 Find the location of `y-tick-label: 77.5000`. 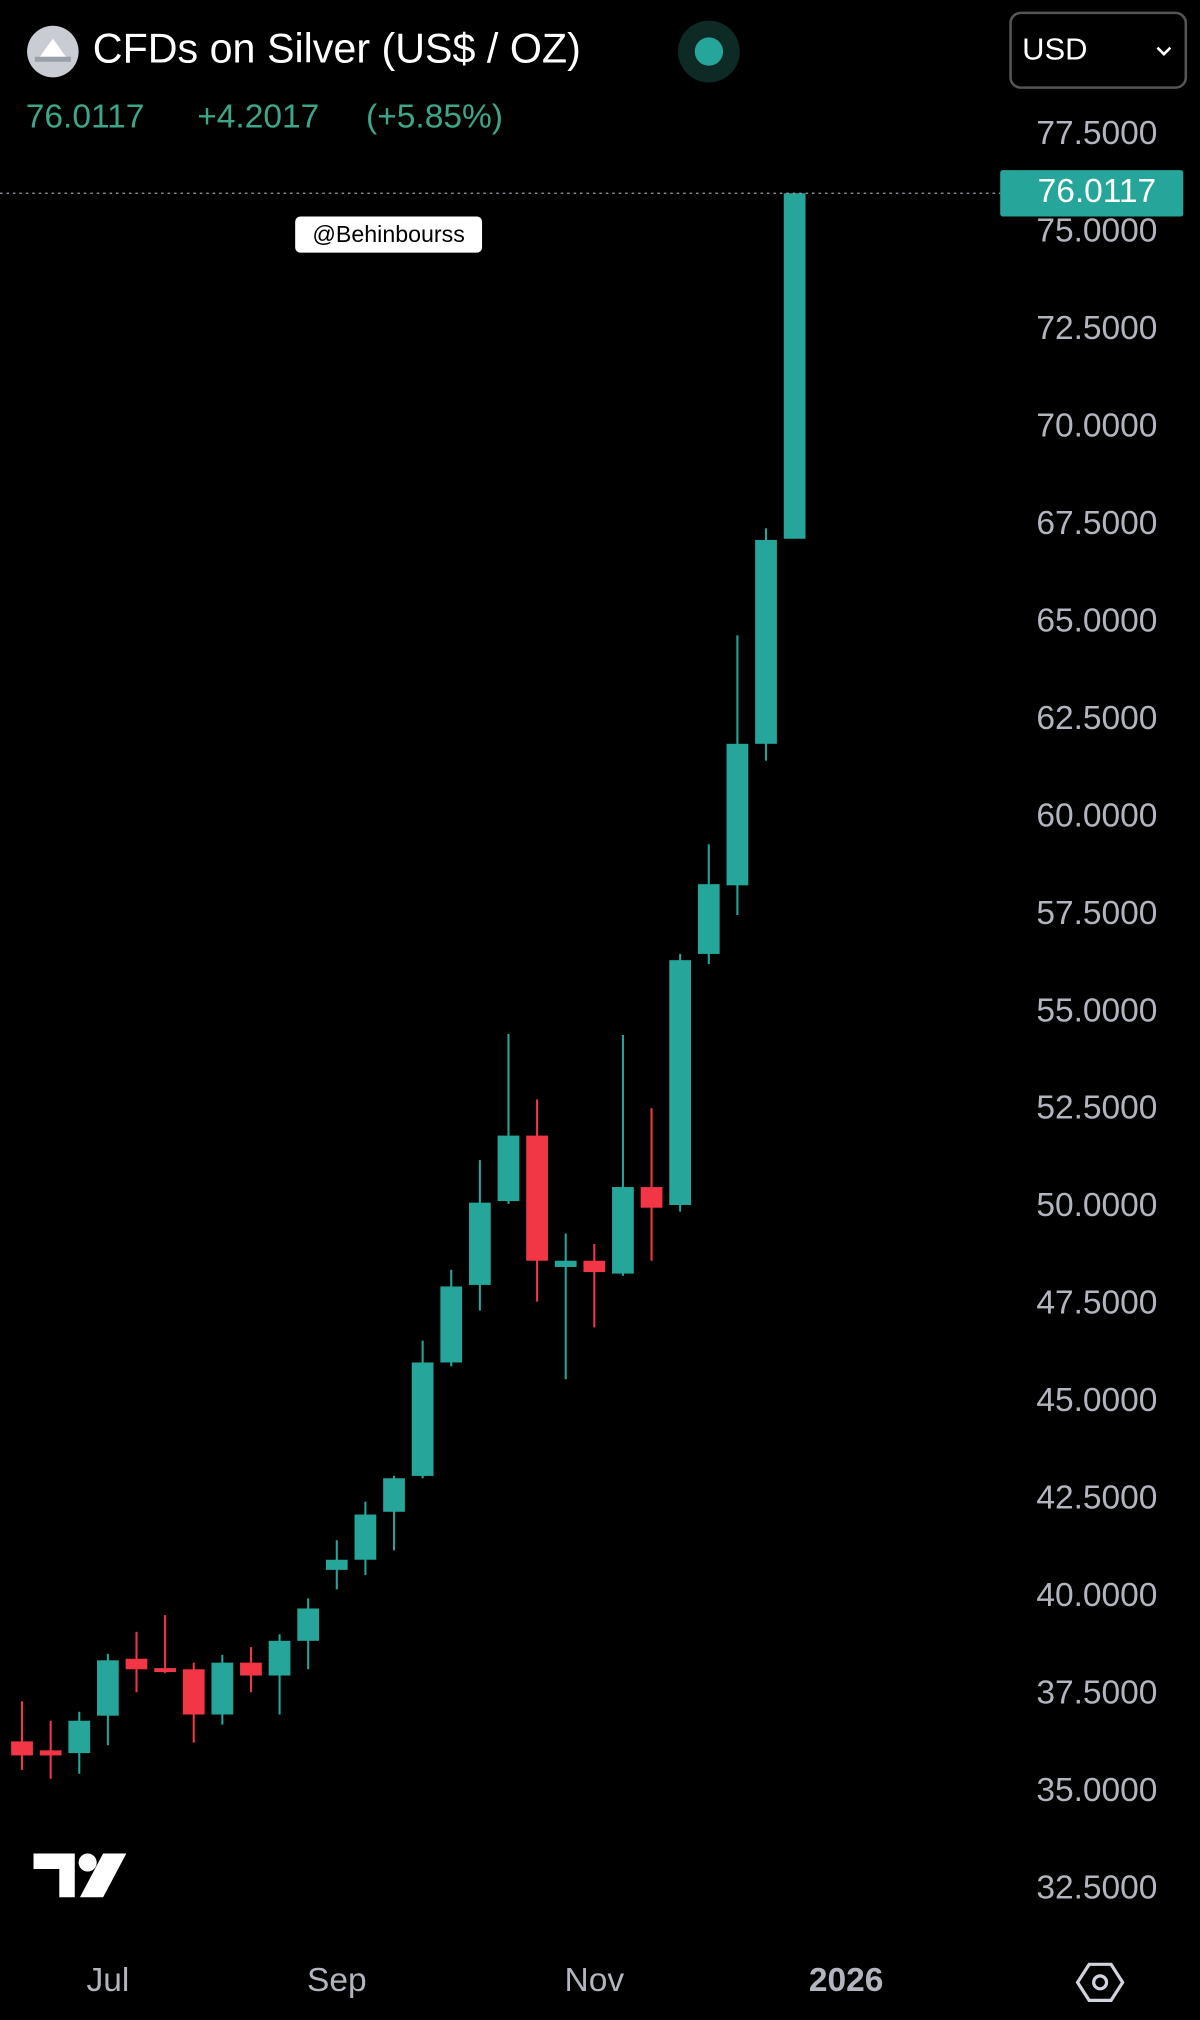

y-tick-label: 77.5000 is located at coordinates (1096, 133).